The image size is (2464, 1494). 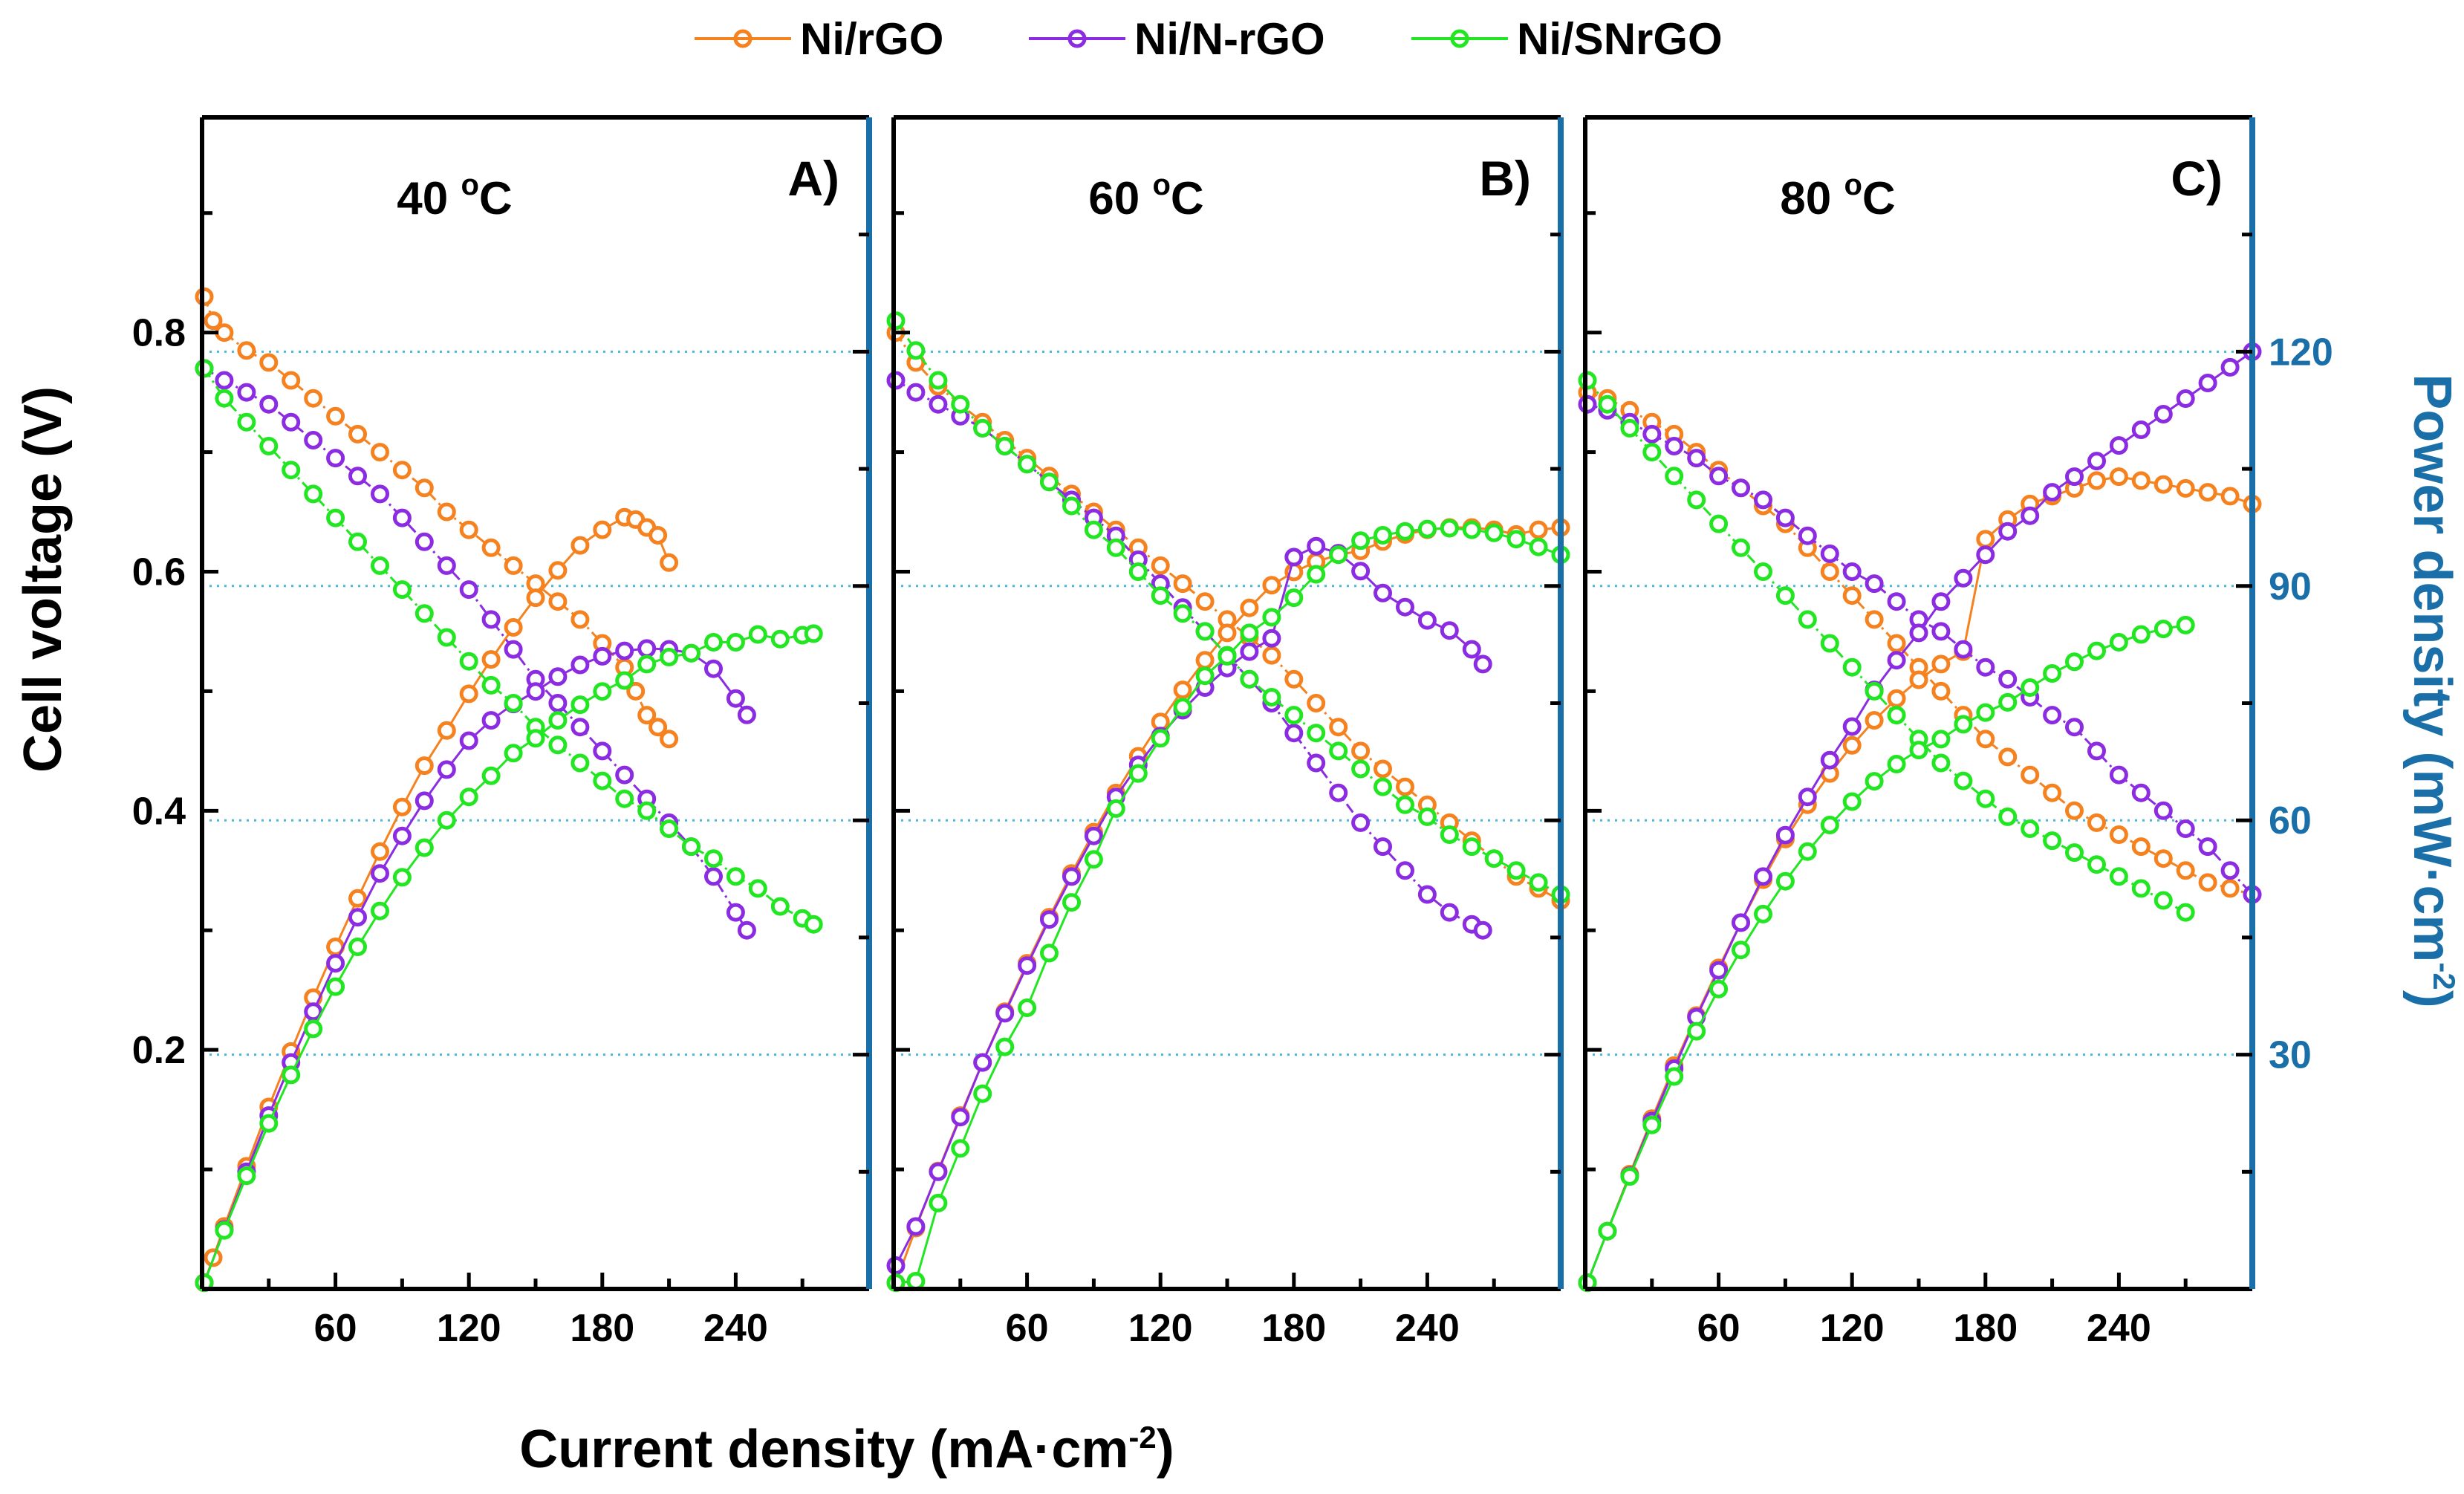 I want to click on y-tick-label-right: 30, so click(x=2290, y=1055).